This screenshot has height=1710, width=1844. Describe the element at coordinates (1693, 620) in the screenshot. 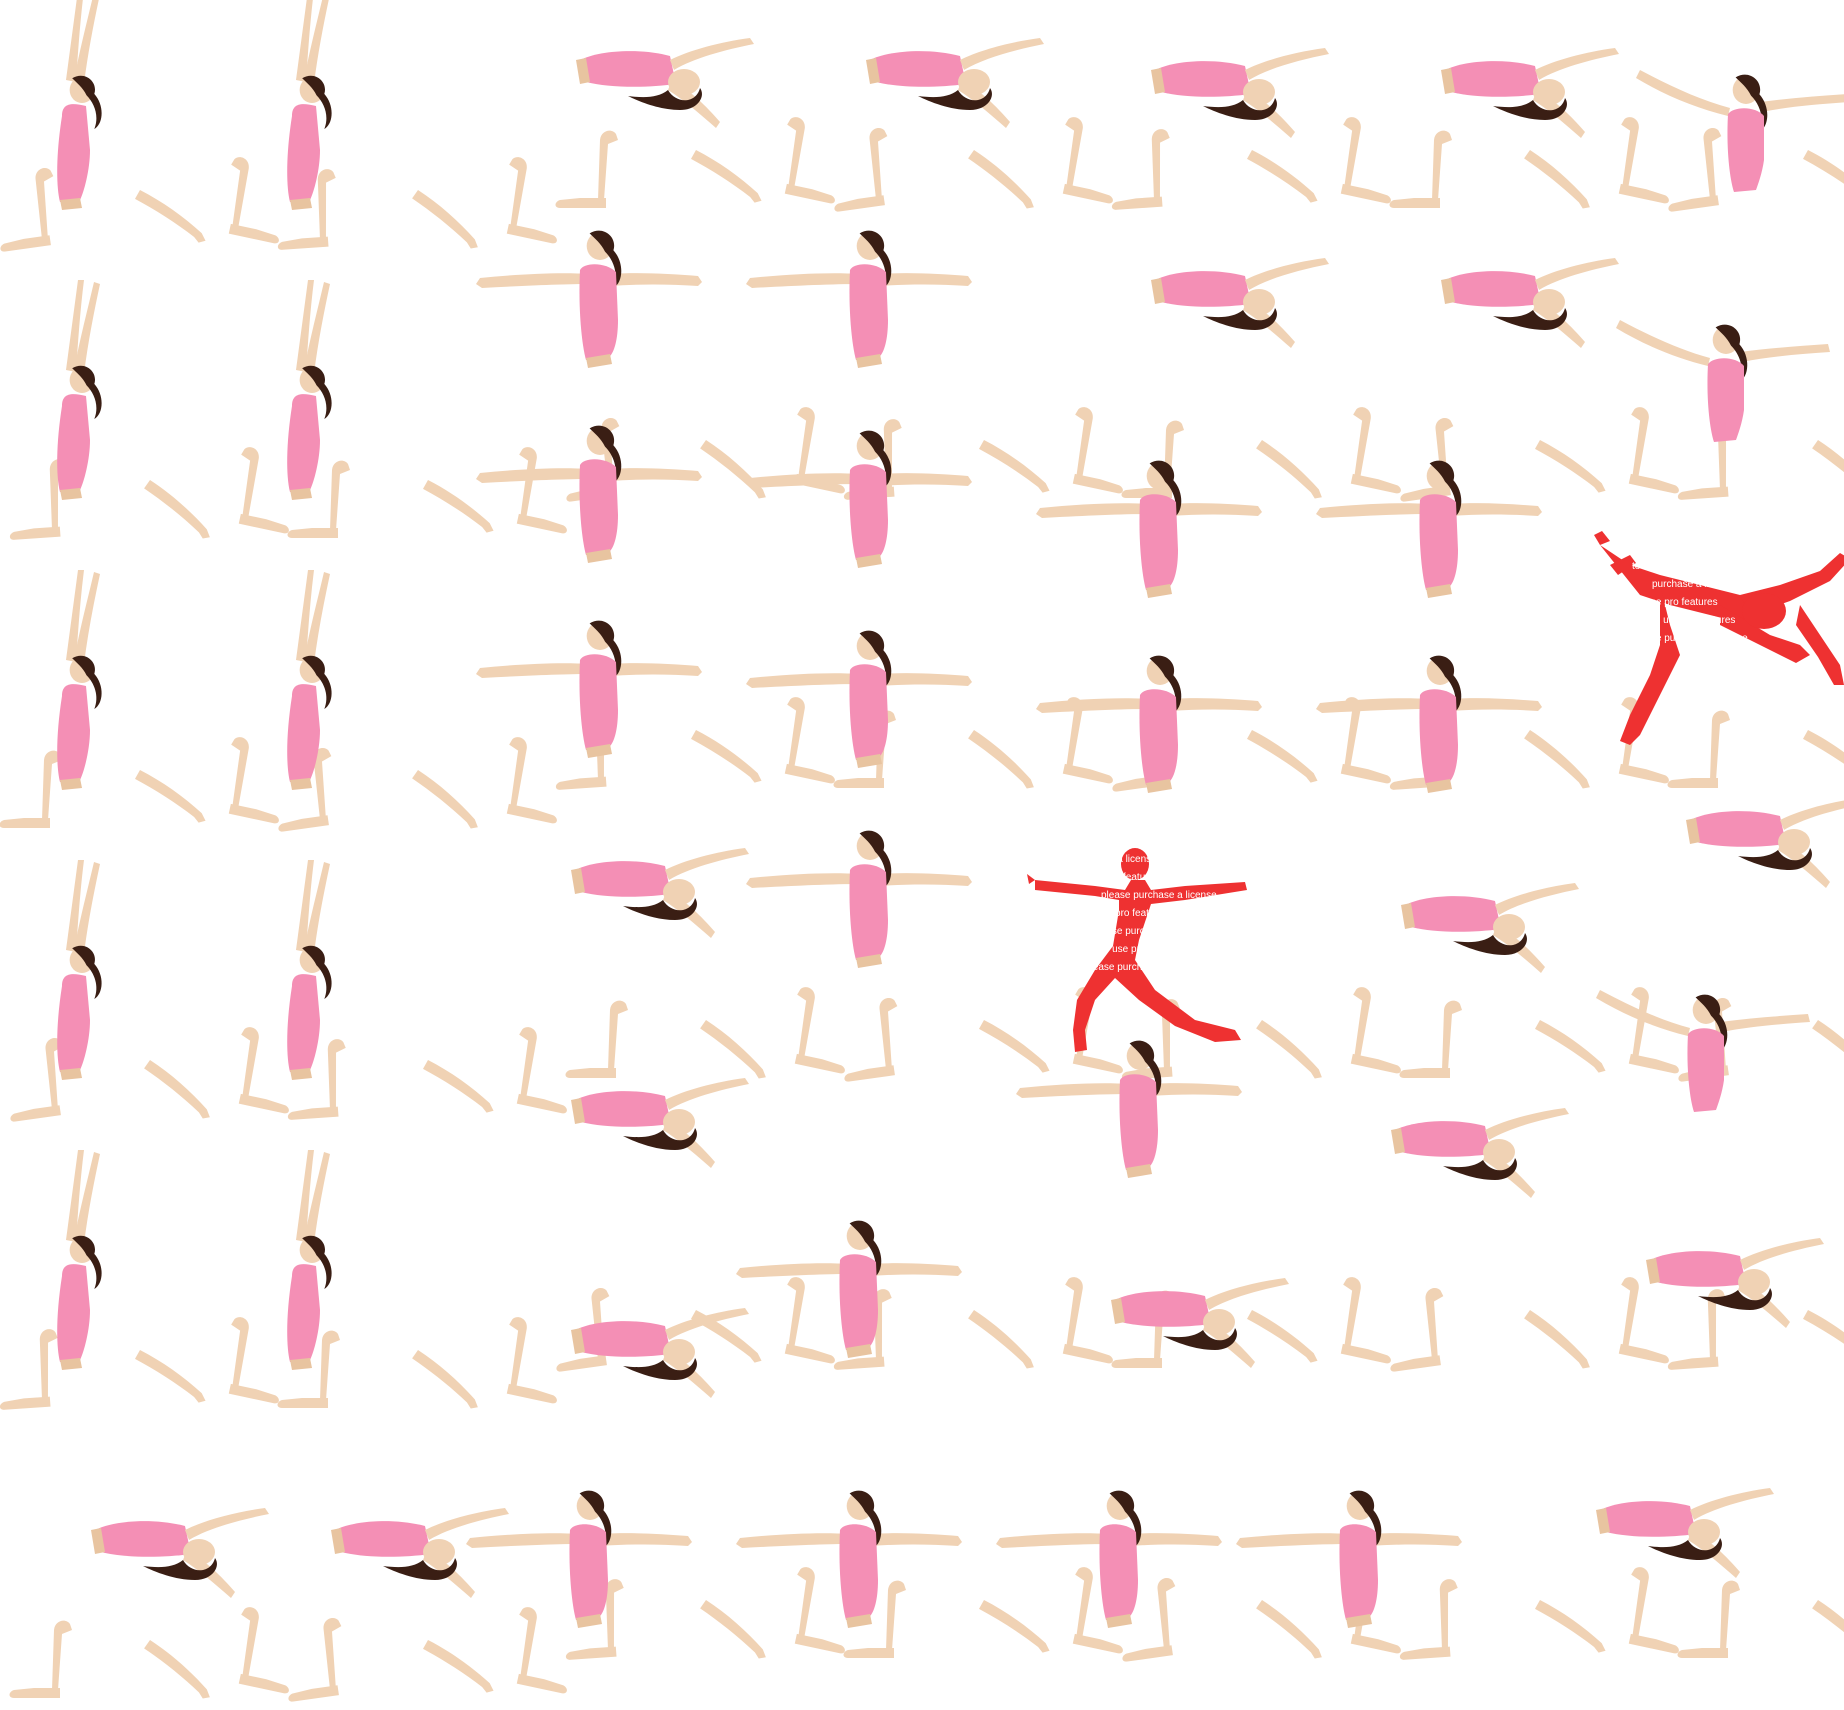

I see `watermark-text: to use pro features` at that location.